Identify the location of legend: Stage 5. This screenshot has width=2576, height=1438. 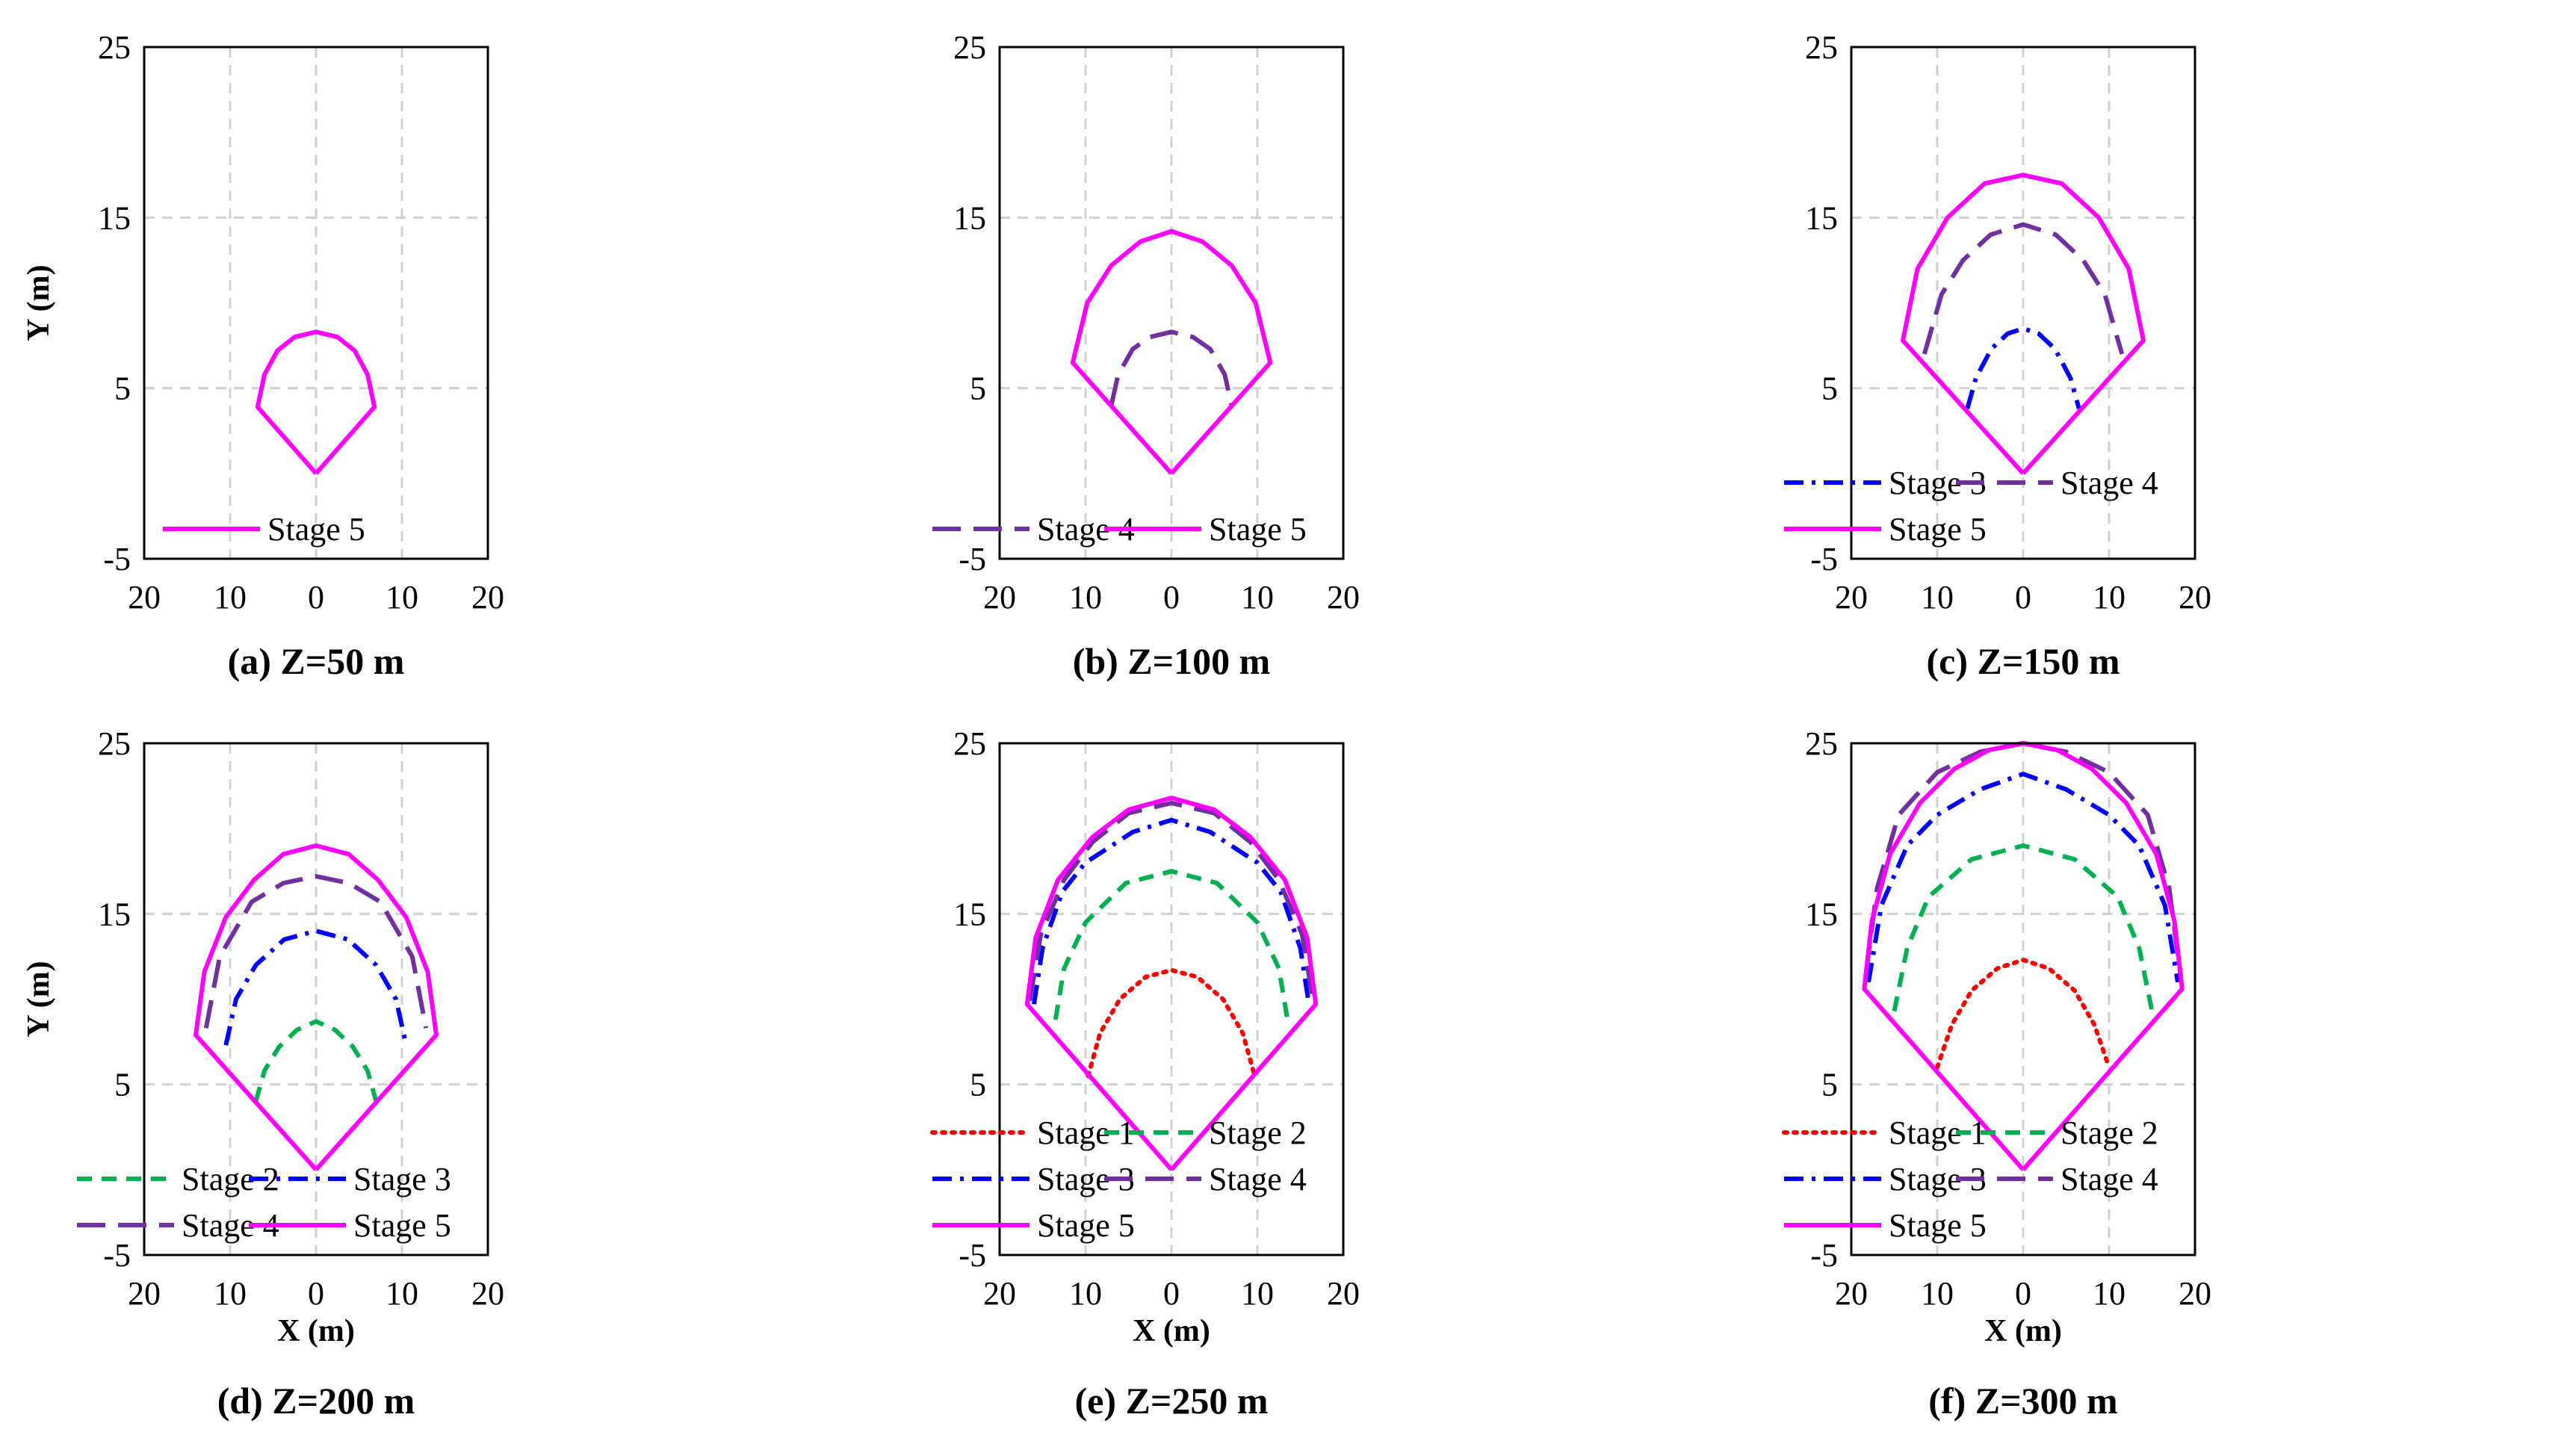
(264, 529).